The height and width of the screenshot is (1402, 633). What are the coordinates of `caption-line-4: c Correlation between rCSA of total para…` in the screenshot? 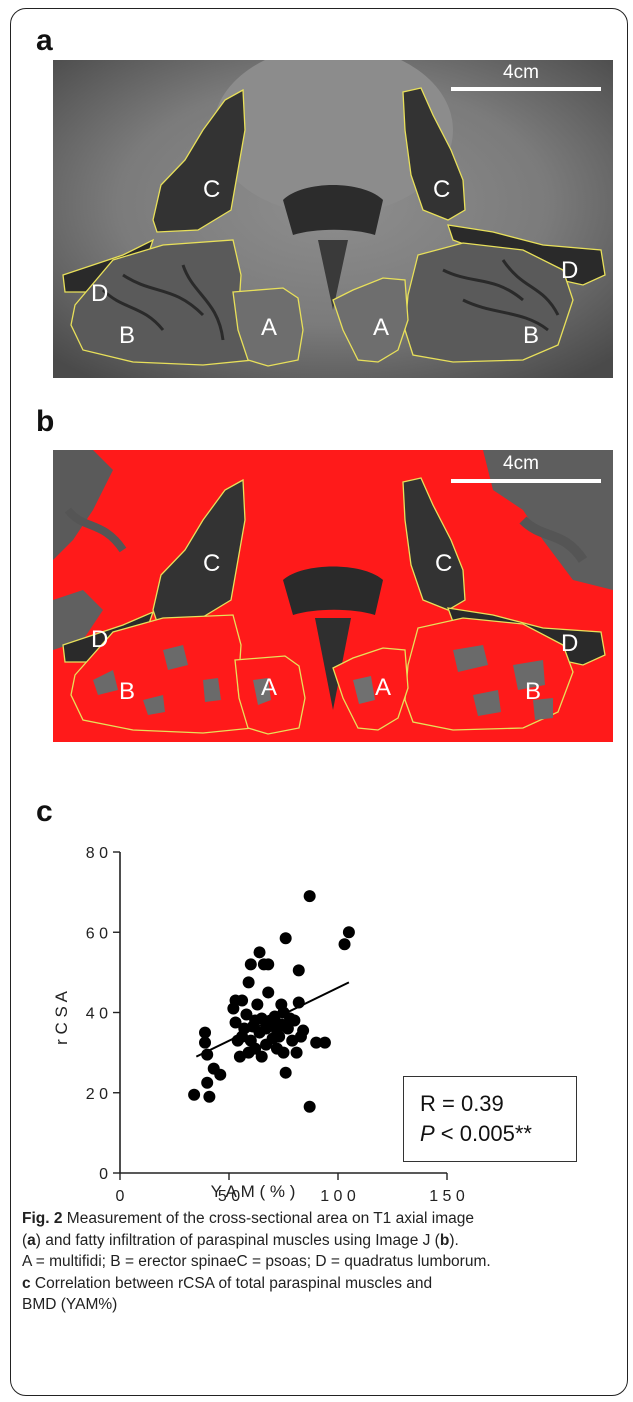 It's located at (227, 1283).